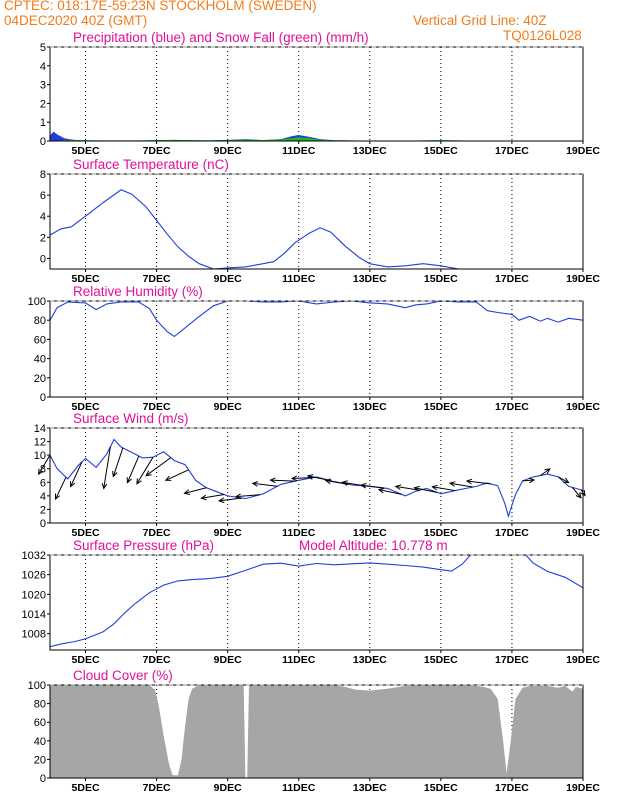 This screenshot has height=800, width=618. What do you see at coordinates (40, 760) in the screenshot?
I see `y-tick-label: 20` at bounding box center [40, 760].